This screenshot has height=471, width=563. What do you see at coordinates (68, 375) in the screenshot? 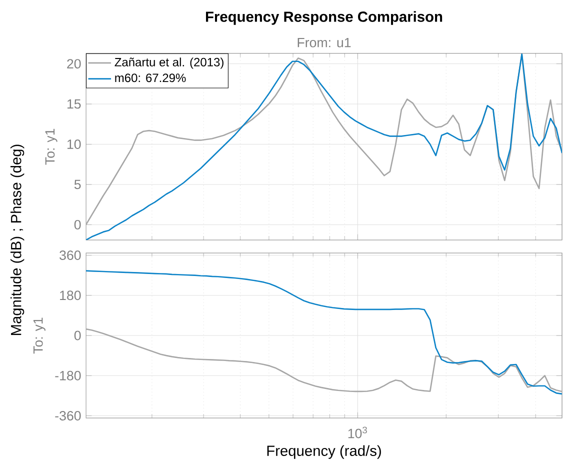
I see `y-tick-label: -180` at bounding box center [68, 375].